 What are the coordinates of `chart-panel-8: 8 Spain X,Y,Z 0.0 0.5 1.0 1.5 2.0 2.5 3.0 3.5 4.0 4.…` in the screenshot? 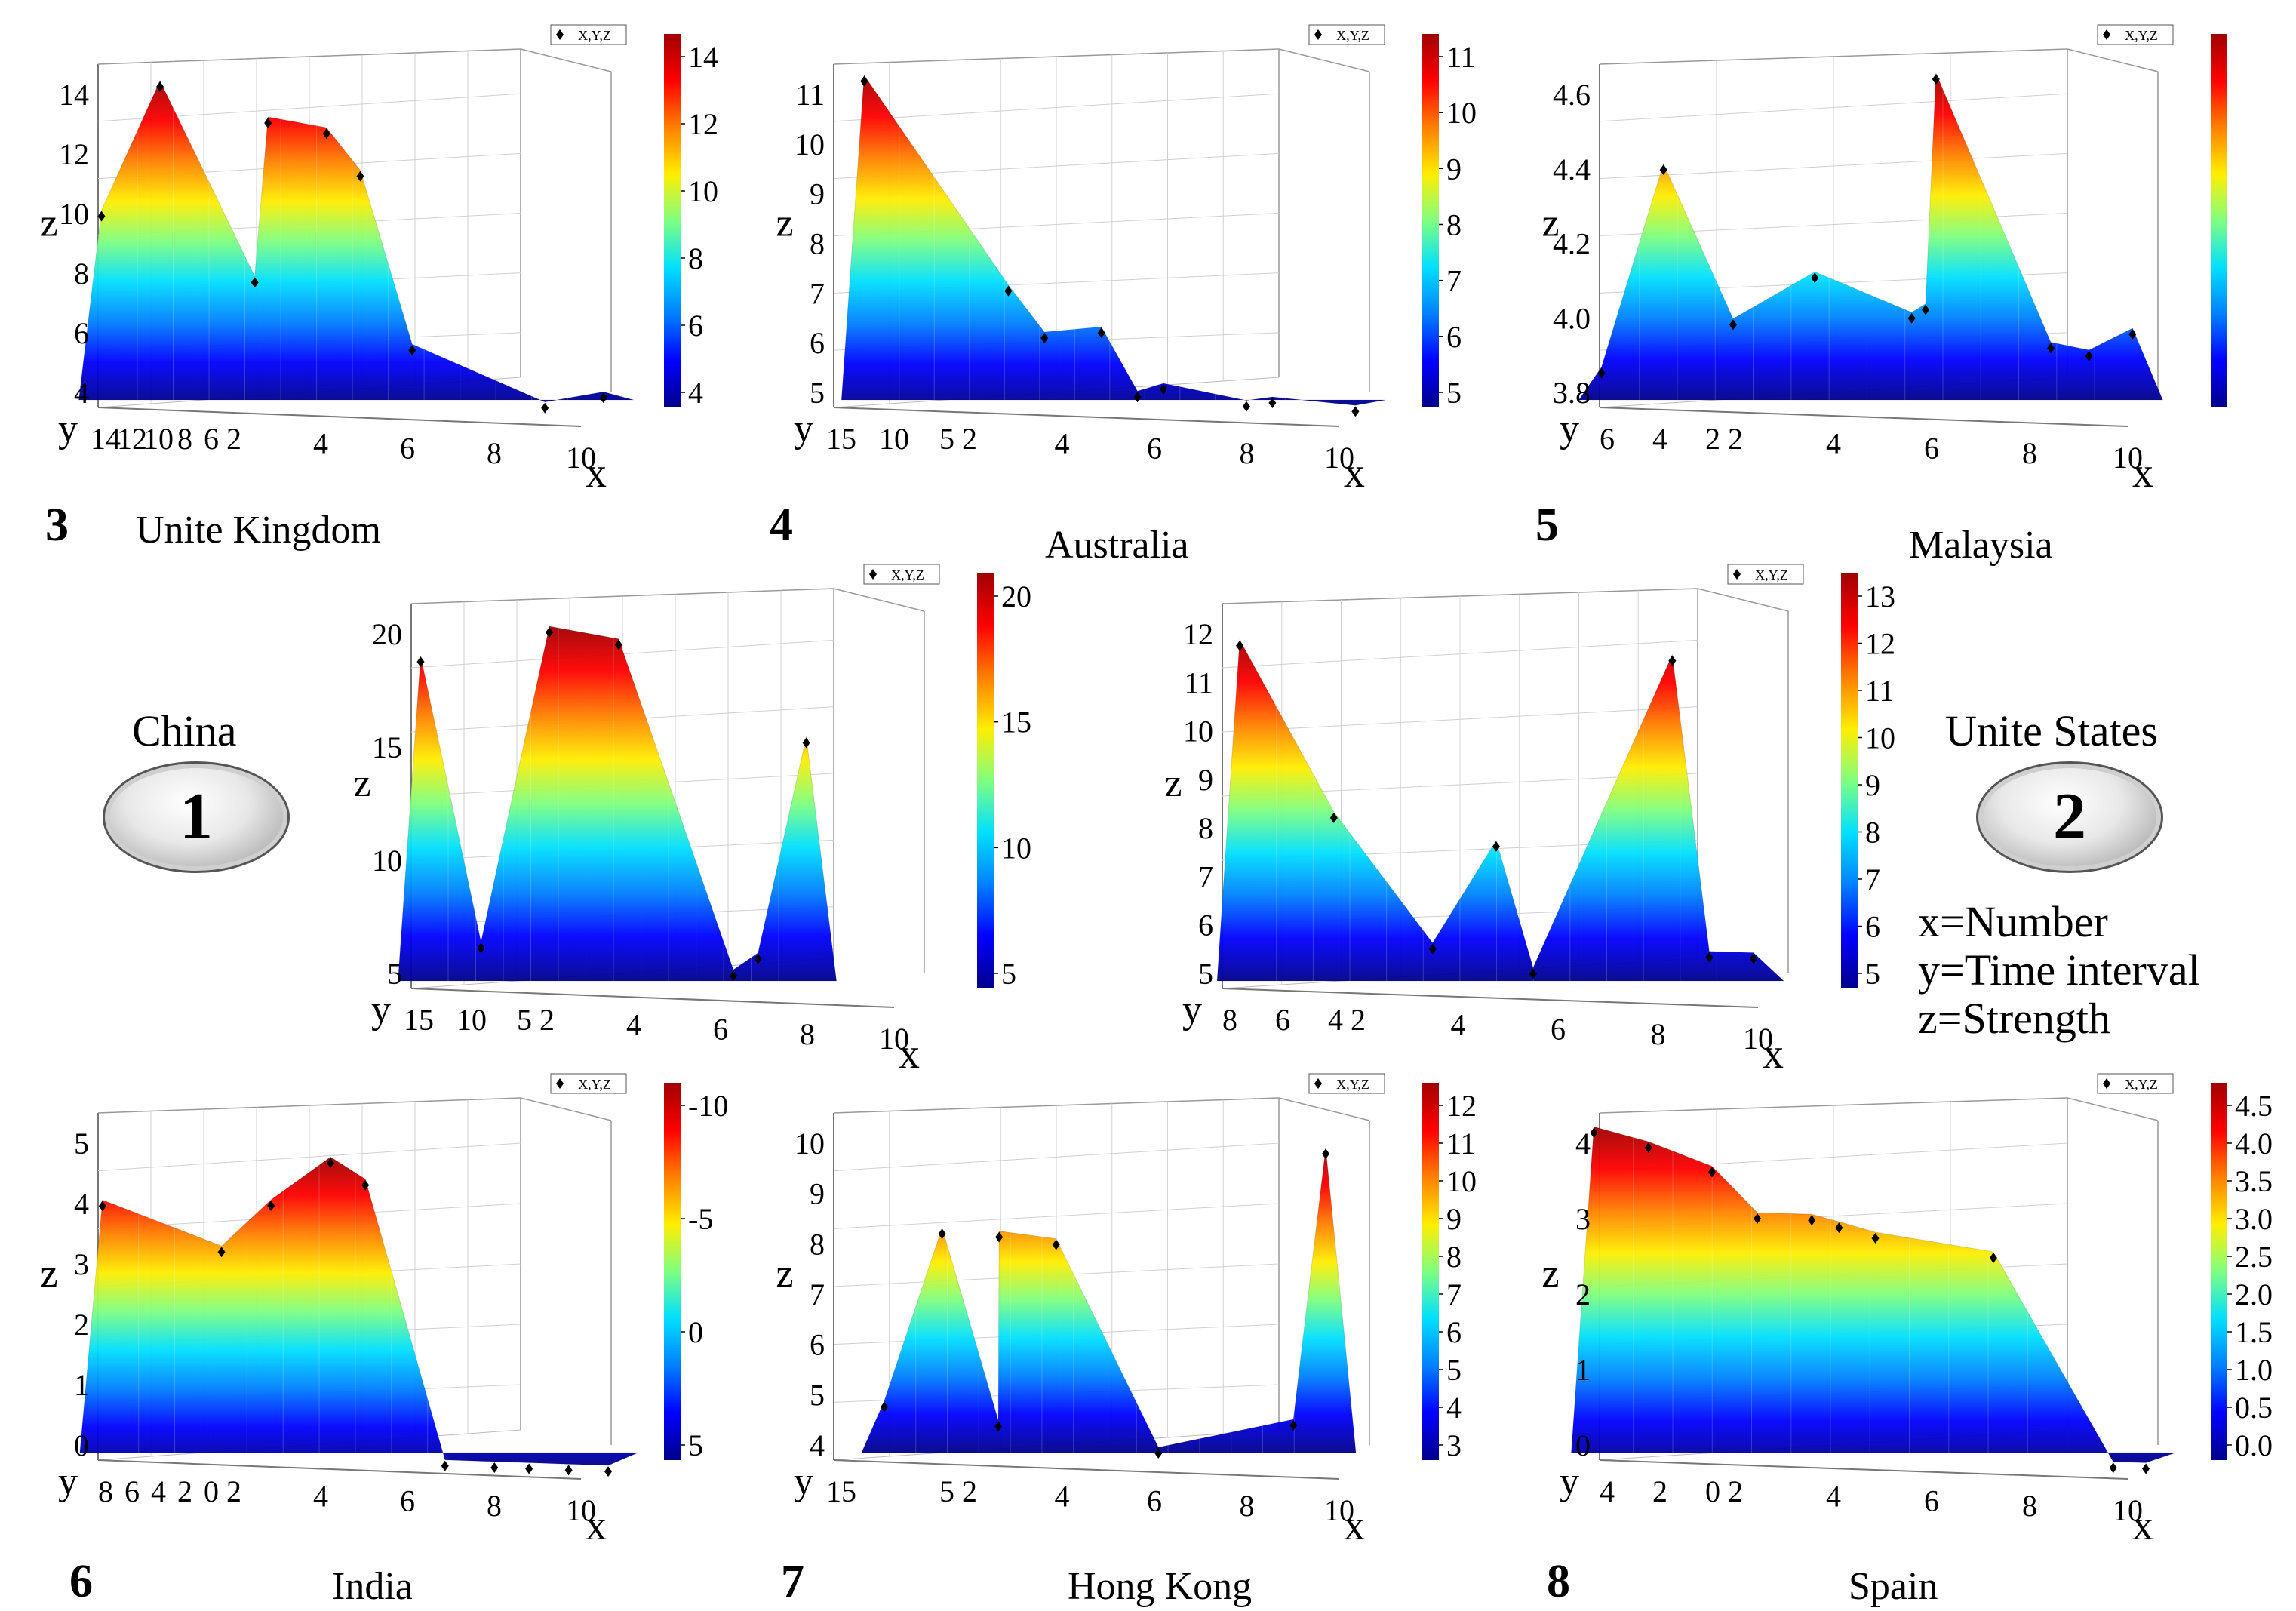 It's located at (1902, 1337).